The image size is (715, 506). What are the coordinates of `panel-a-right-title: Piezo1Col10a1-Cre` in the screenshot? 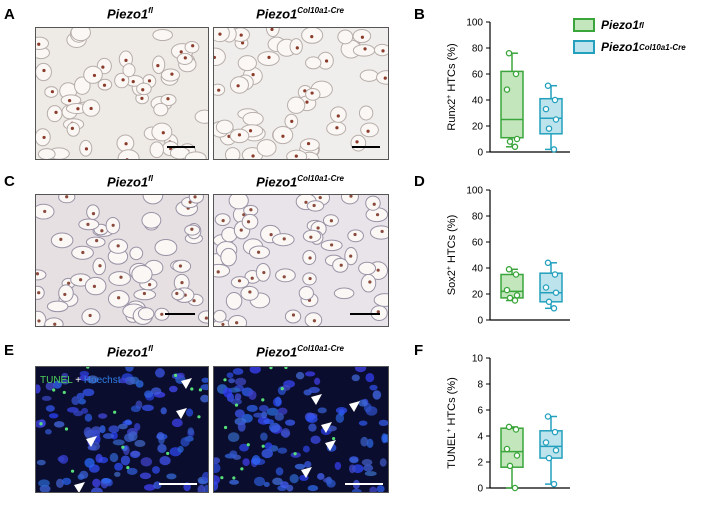 It's located at (300, 13).